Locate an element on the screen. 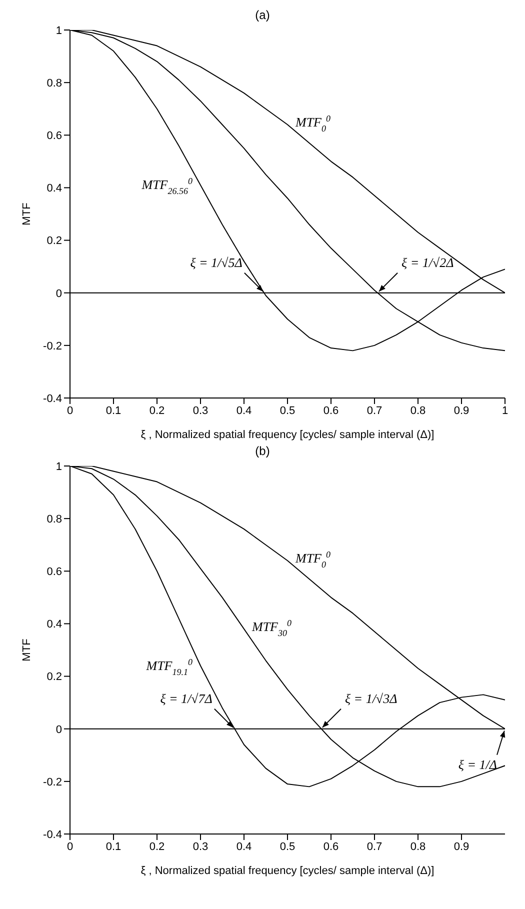  chart-title: (b) is located at coordinates (262, 452).